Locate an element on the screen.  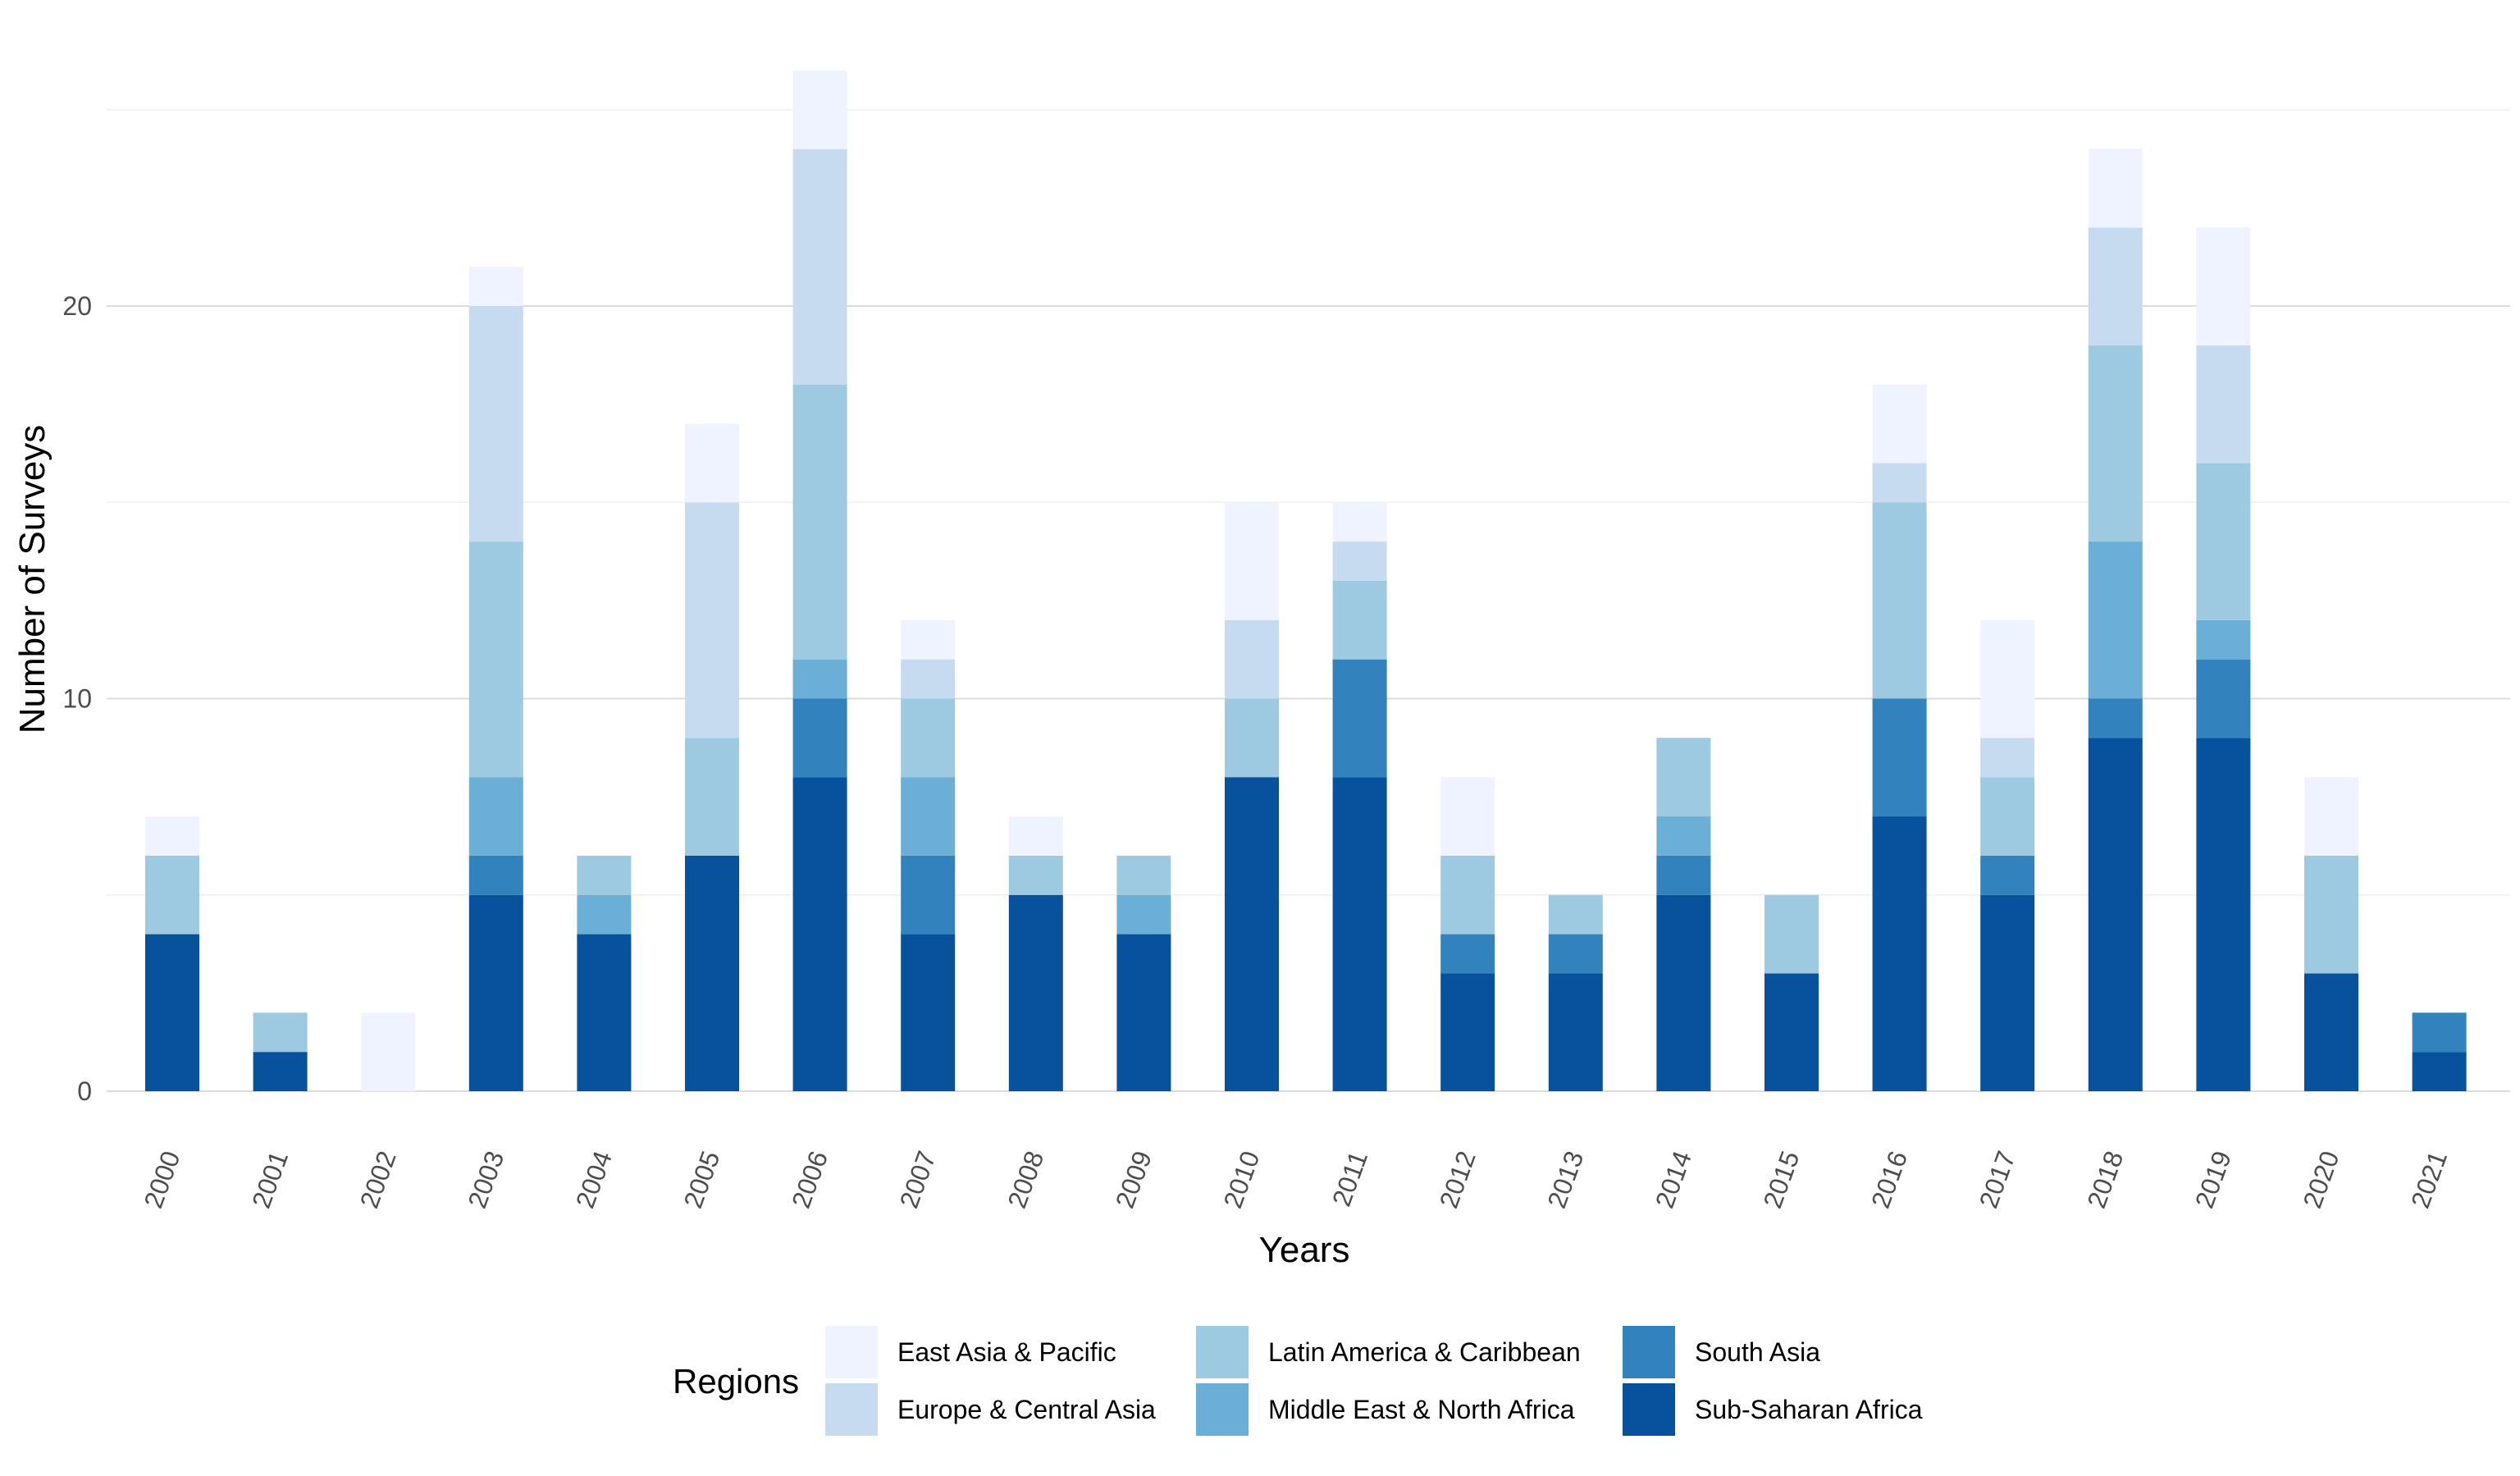
x-tick-label: 2006 is located at coordinates (810, 1179).